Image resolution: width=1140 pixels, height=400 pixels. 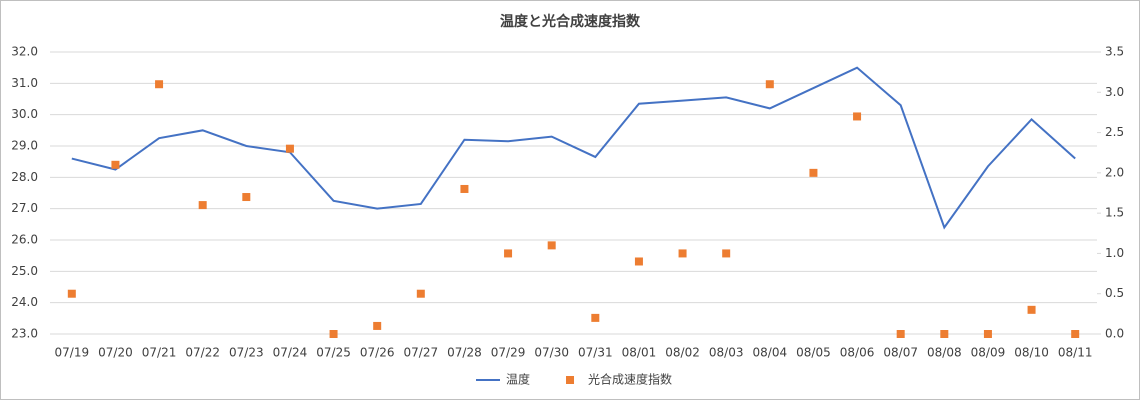 What do you see at coordinates (1114, 213) in the screenshot?
I see `y2-tick-label: 1.5` at bounding box center [1114, 213].